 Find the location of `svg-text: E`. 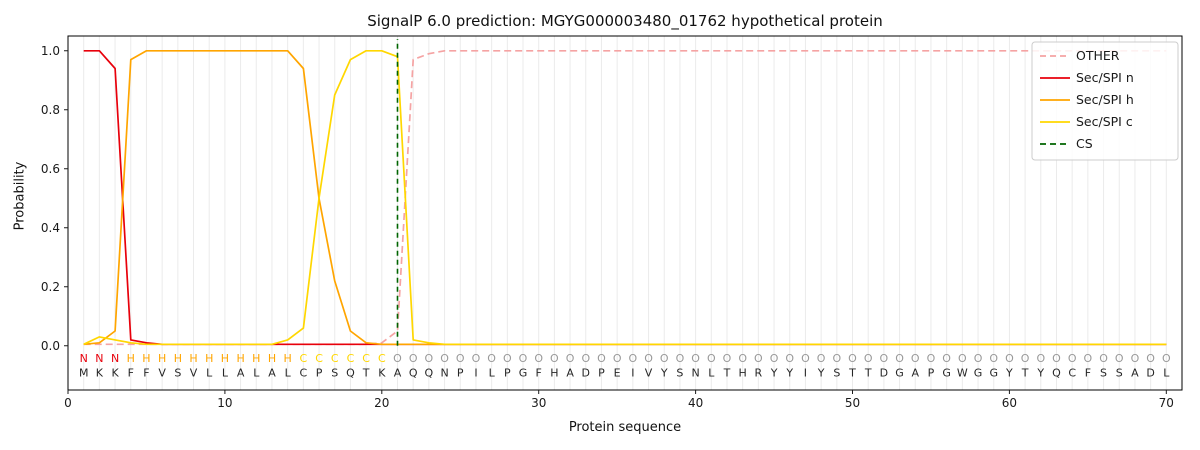

svg-text: E is located at coordinates (617, 373).